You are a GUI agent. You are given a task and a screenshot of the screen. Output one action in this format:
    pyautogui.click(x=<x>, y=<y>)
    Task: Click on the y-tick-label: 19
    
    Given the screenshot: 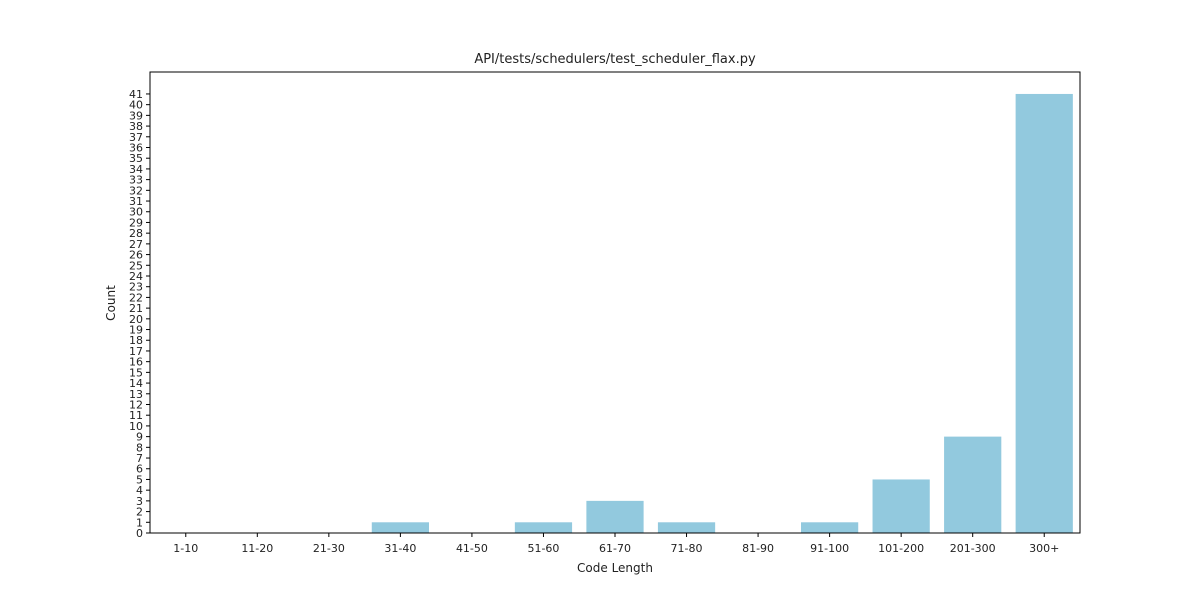 What is the action you would take?
    pyautogui.click(x=136, y=330)
    